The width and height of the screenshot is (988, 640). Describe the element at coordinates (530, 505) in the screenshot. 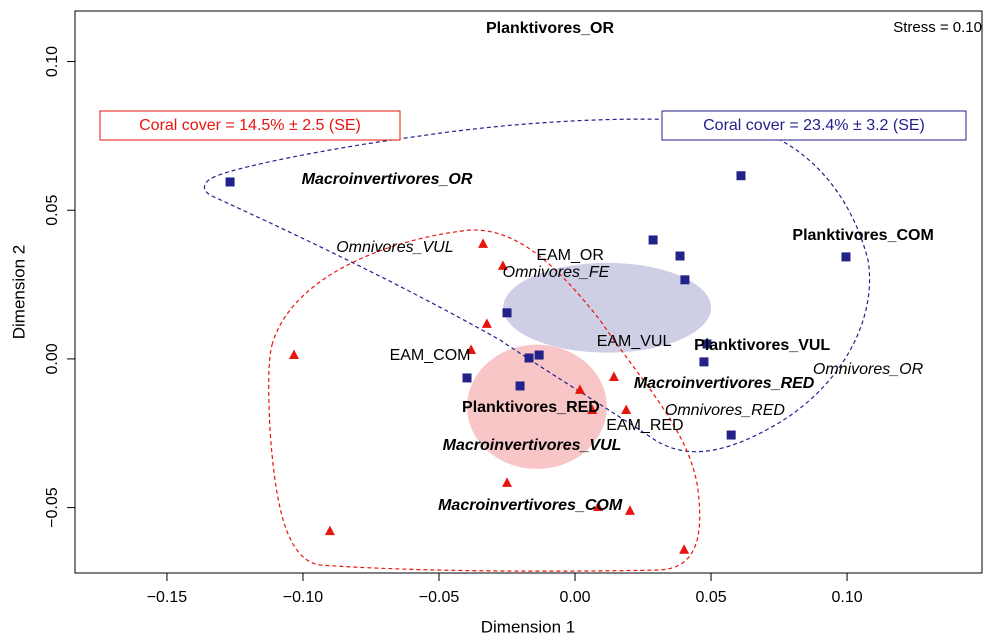

I see `annotation: Macroinvertivores_COM` at that location.